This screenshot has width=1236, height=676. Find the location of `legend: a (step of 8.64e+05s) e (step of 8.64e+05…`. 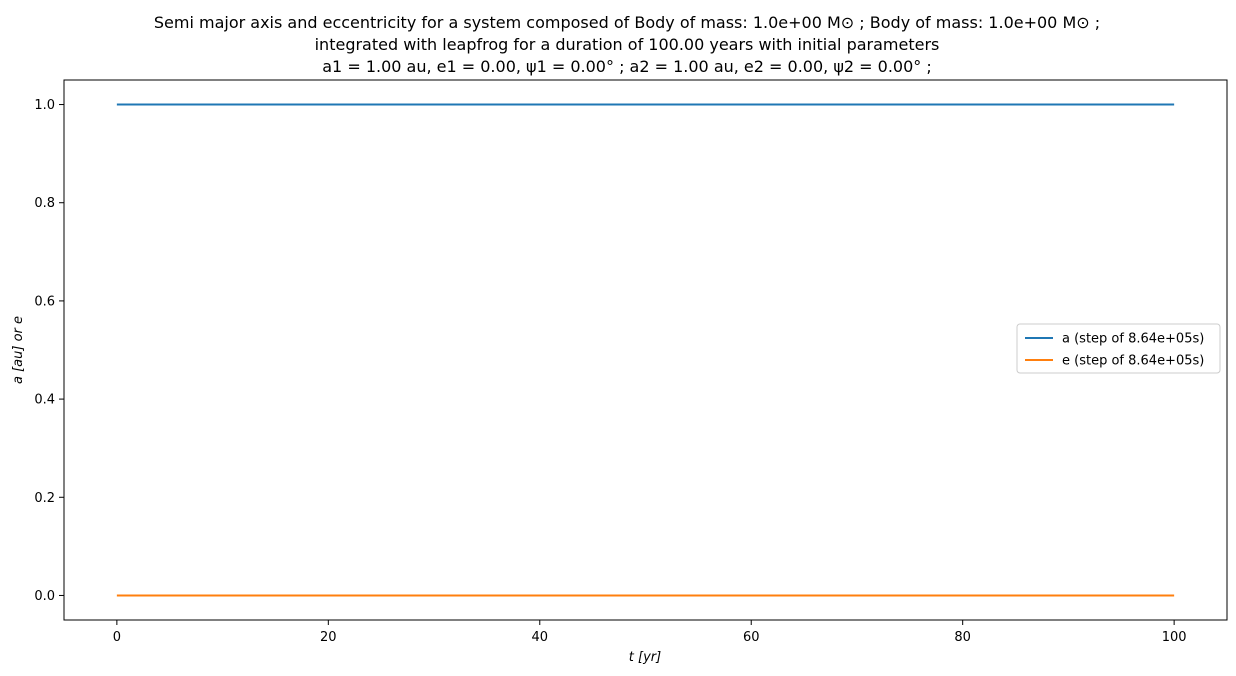

legend: a (step of 8.64e+05s) e (step of 8.64e+05… is located at coordinates (1118, 348).